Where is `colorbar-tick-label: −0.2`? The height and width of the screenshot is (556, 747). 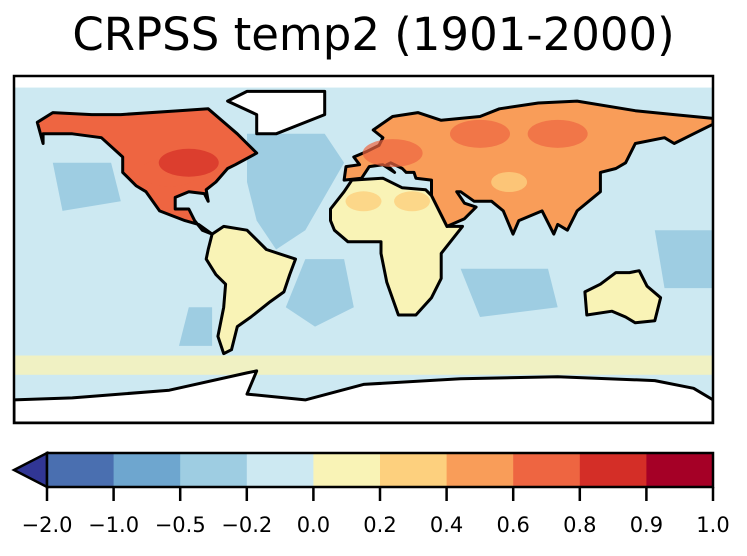
colorbar-tick-label: −0.2 is located at coordinates (246, 525).